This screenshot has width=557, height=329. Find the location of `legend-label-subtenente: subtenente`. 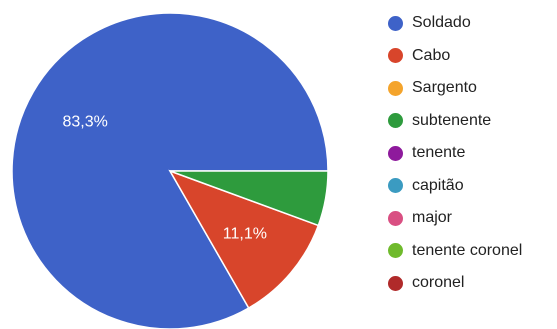

legend-label-subtenente: subtenente is located at coordinates (452, 120).